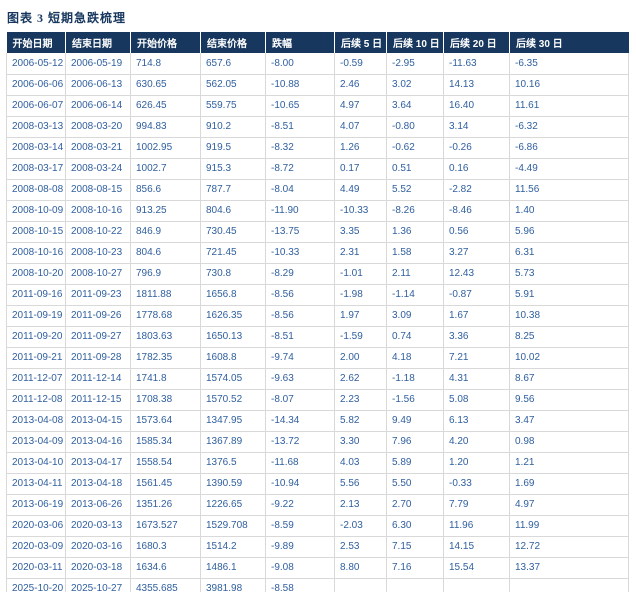 Image resolution: width=636 pixels, height=592 pixels. What do you see at coordinates (569, 127) in the screenshot?
I see `table-cell: -6.32` at bounding box center [569, 127].